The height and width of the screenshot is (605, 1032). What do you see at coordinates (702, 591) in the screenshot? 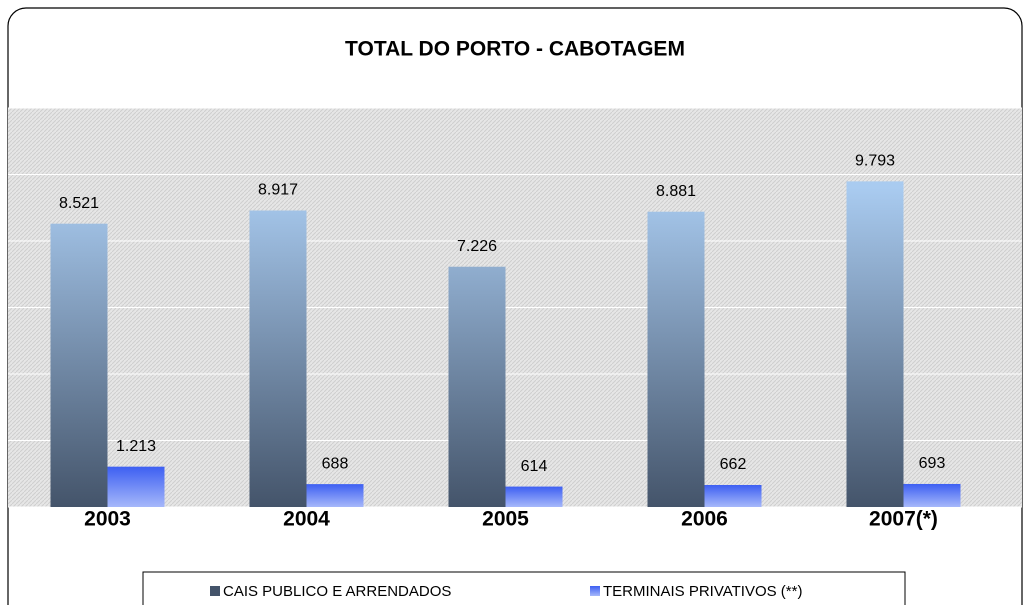
I see `legend-label: TERMINAIS PRIVATIVOS (**)` at bounding box center [702, 591].